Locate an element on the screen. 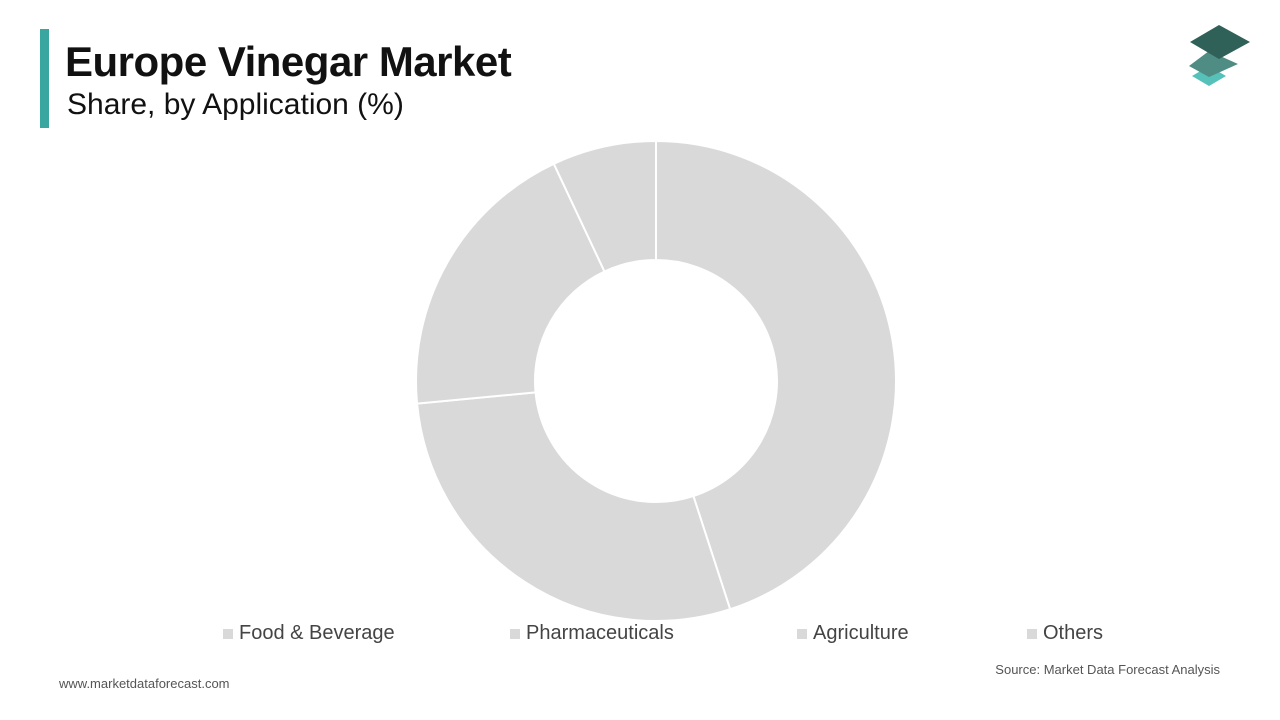  legend-item: Agriculture is located at coordinates (853, 633).